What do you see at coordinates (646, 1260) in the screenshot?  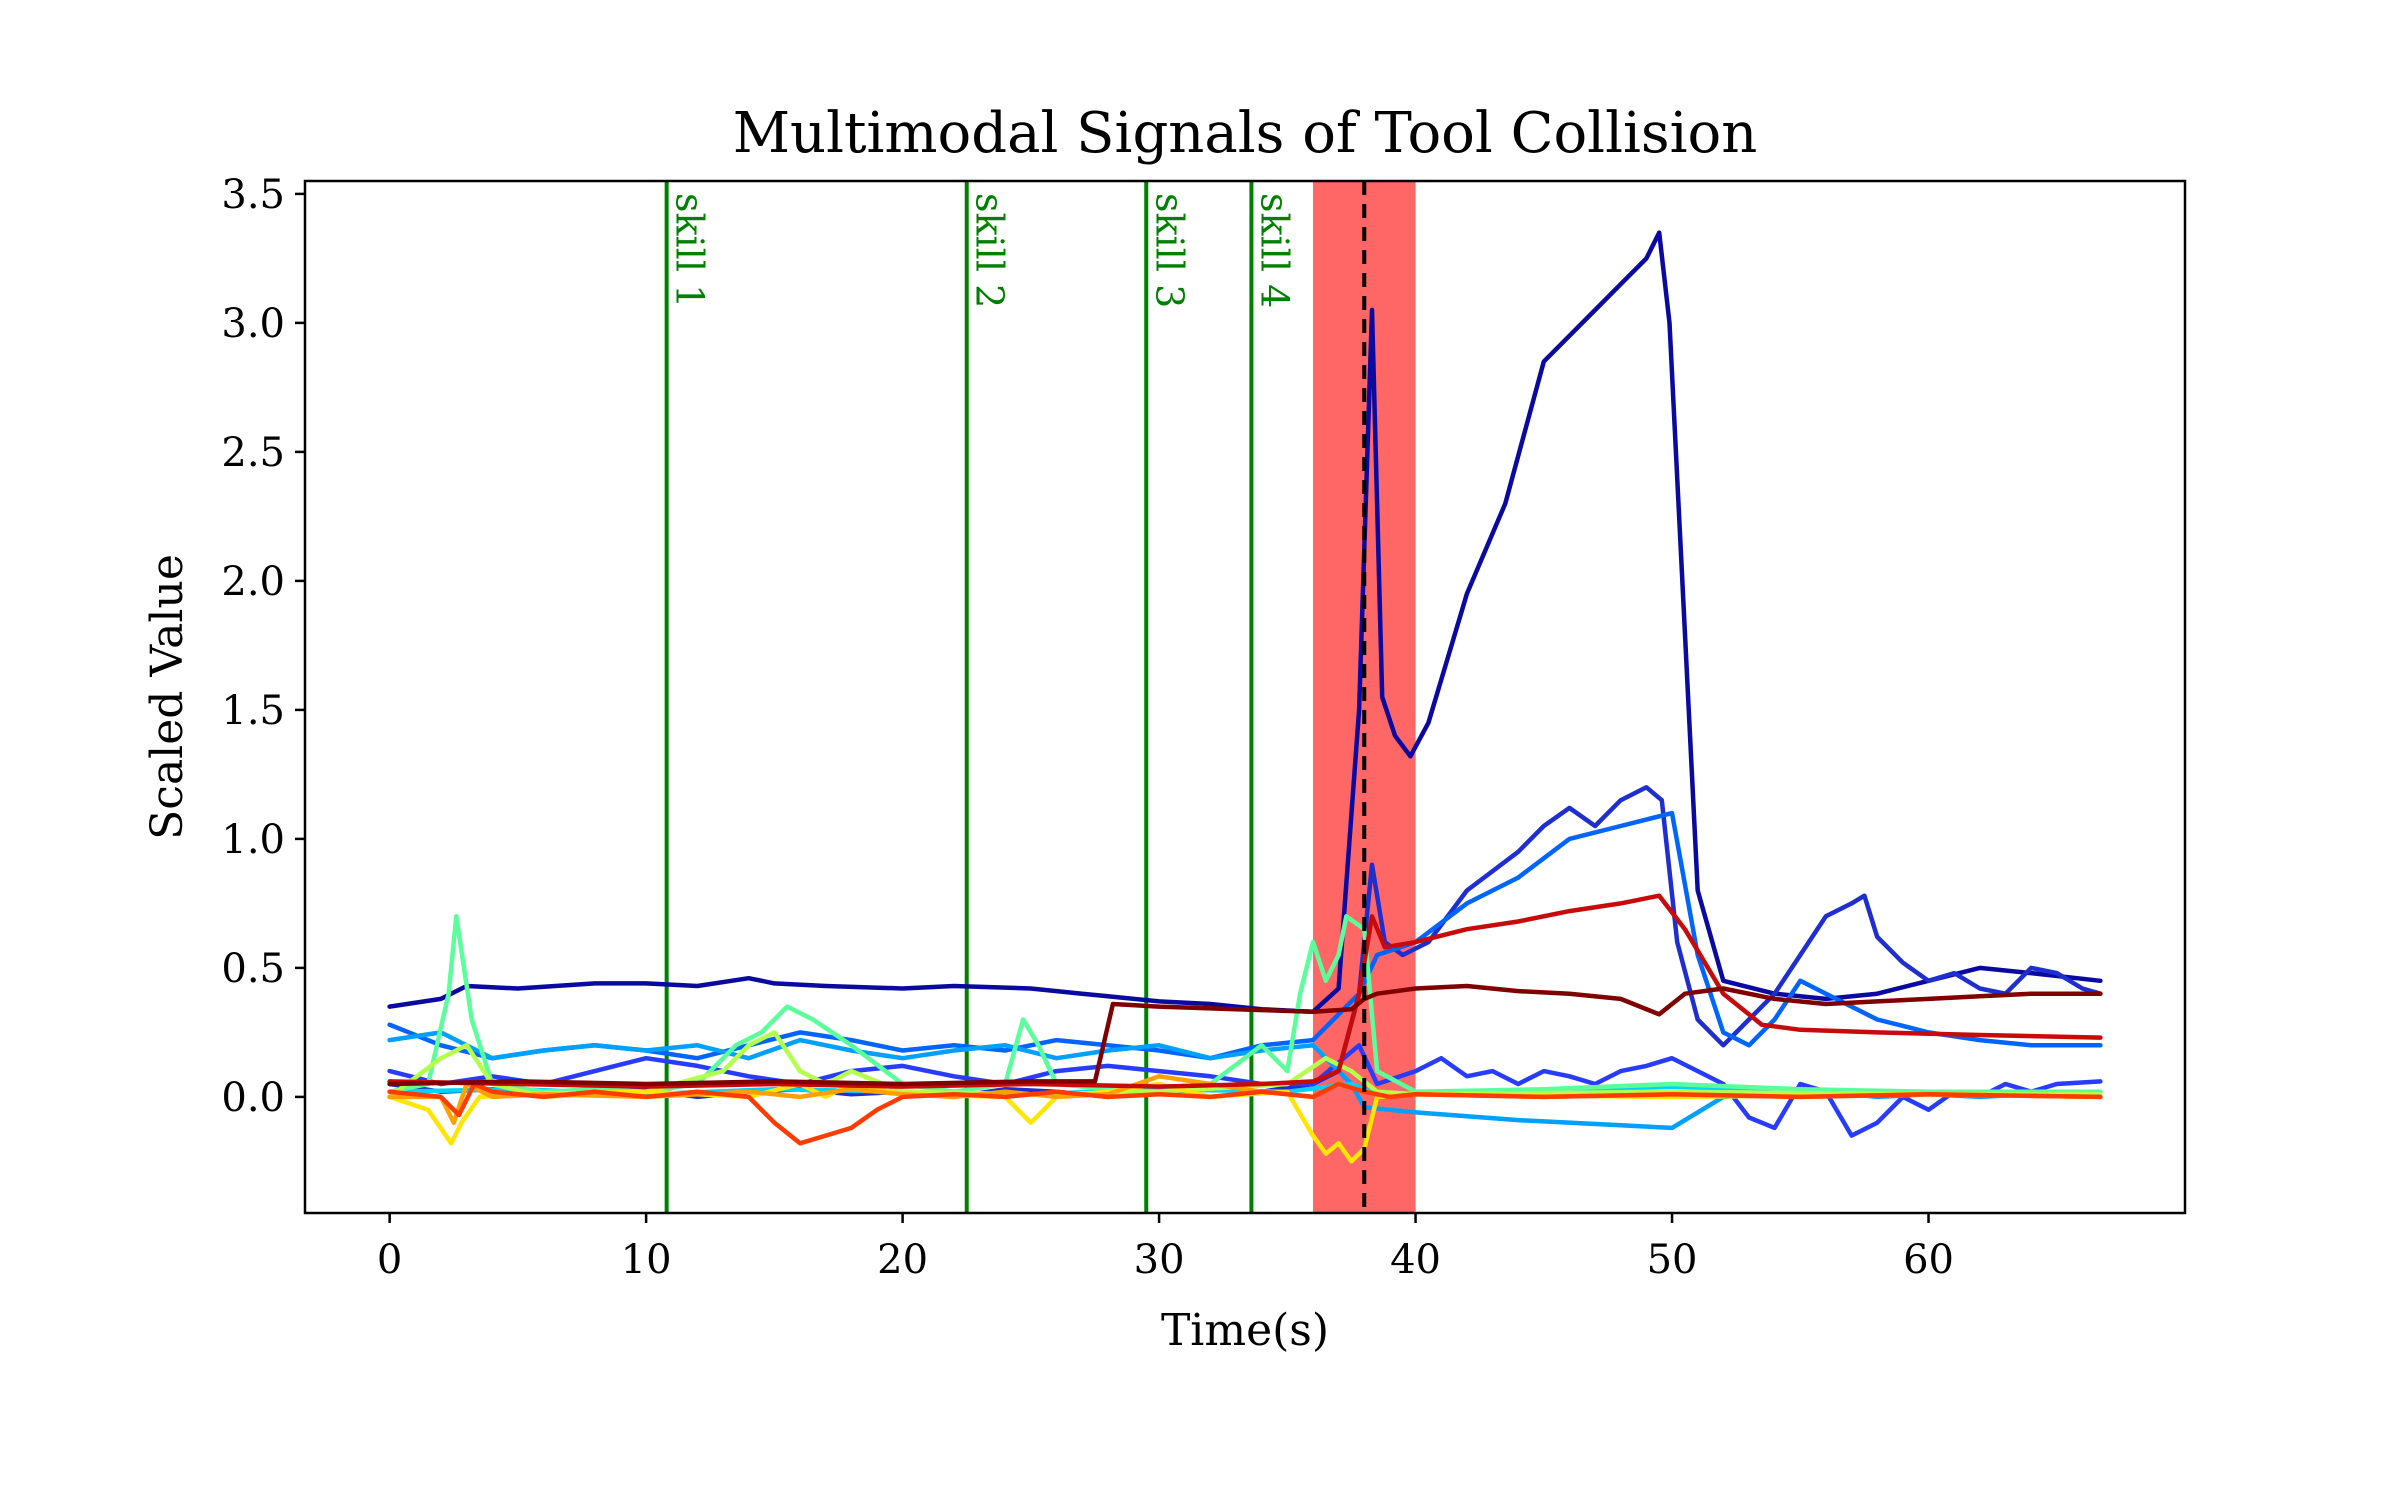 I see `x-tick-label: 10` at bounding box center [646, 1260].